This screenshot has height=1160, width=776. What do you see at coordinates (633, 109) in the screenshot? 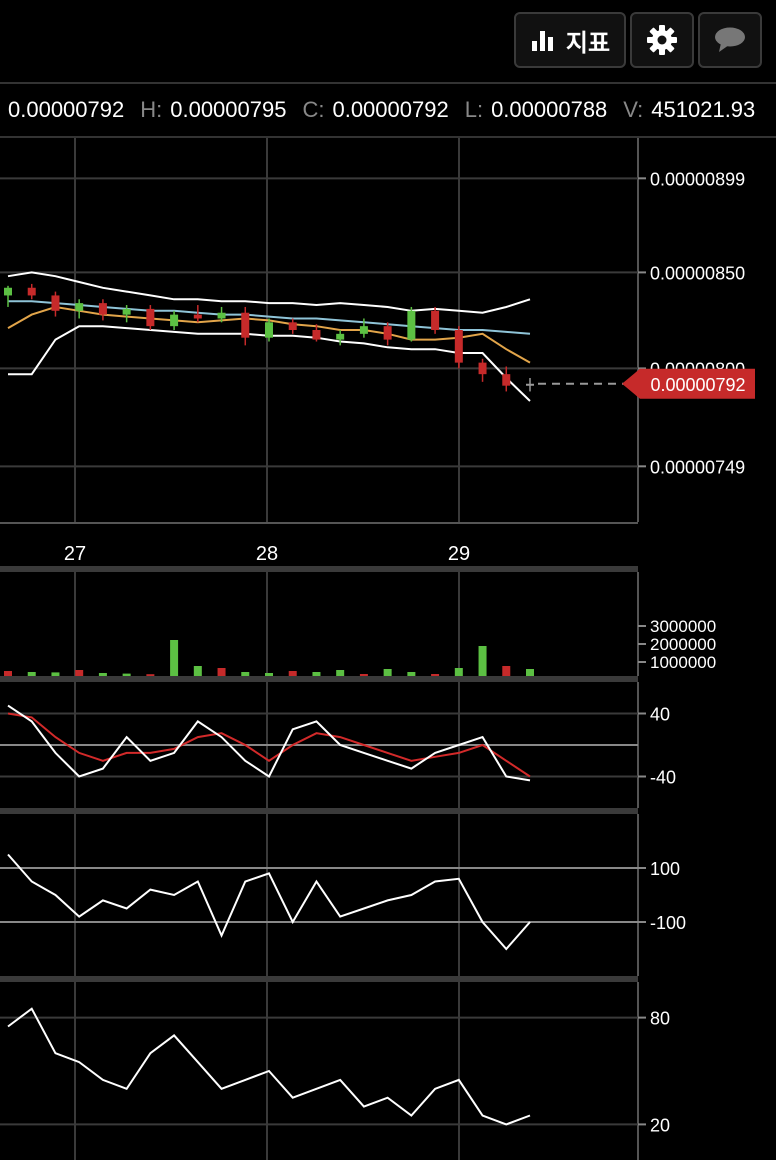
I see `volume-key: V:` at bounding box center [633, 109].